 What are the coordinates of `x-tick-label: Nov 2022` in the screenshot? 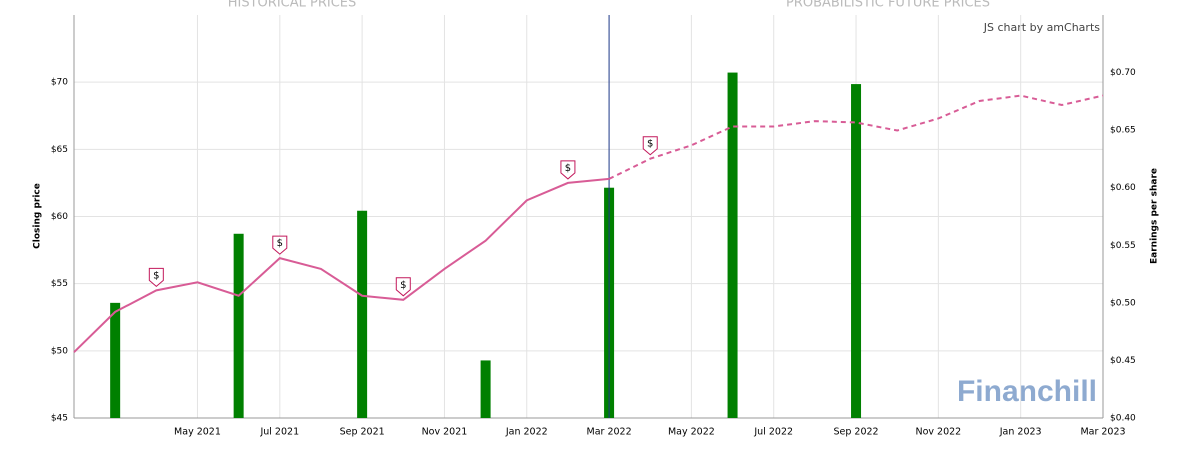 It's located at (938, 432).